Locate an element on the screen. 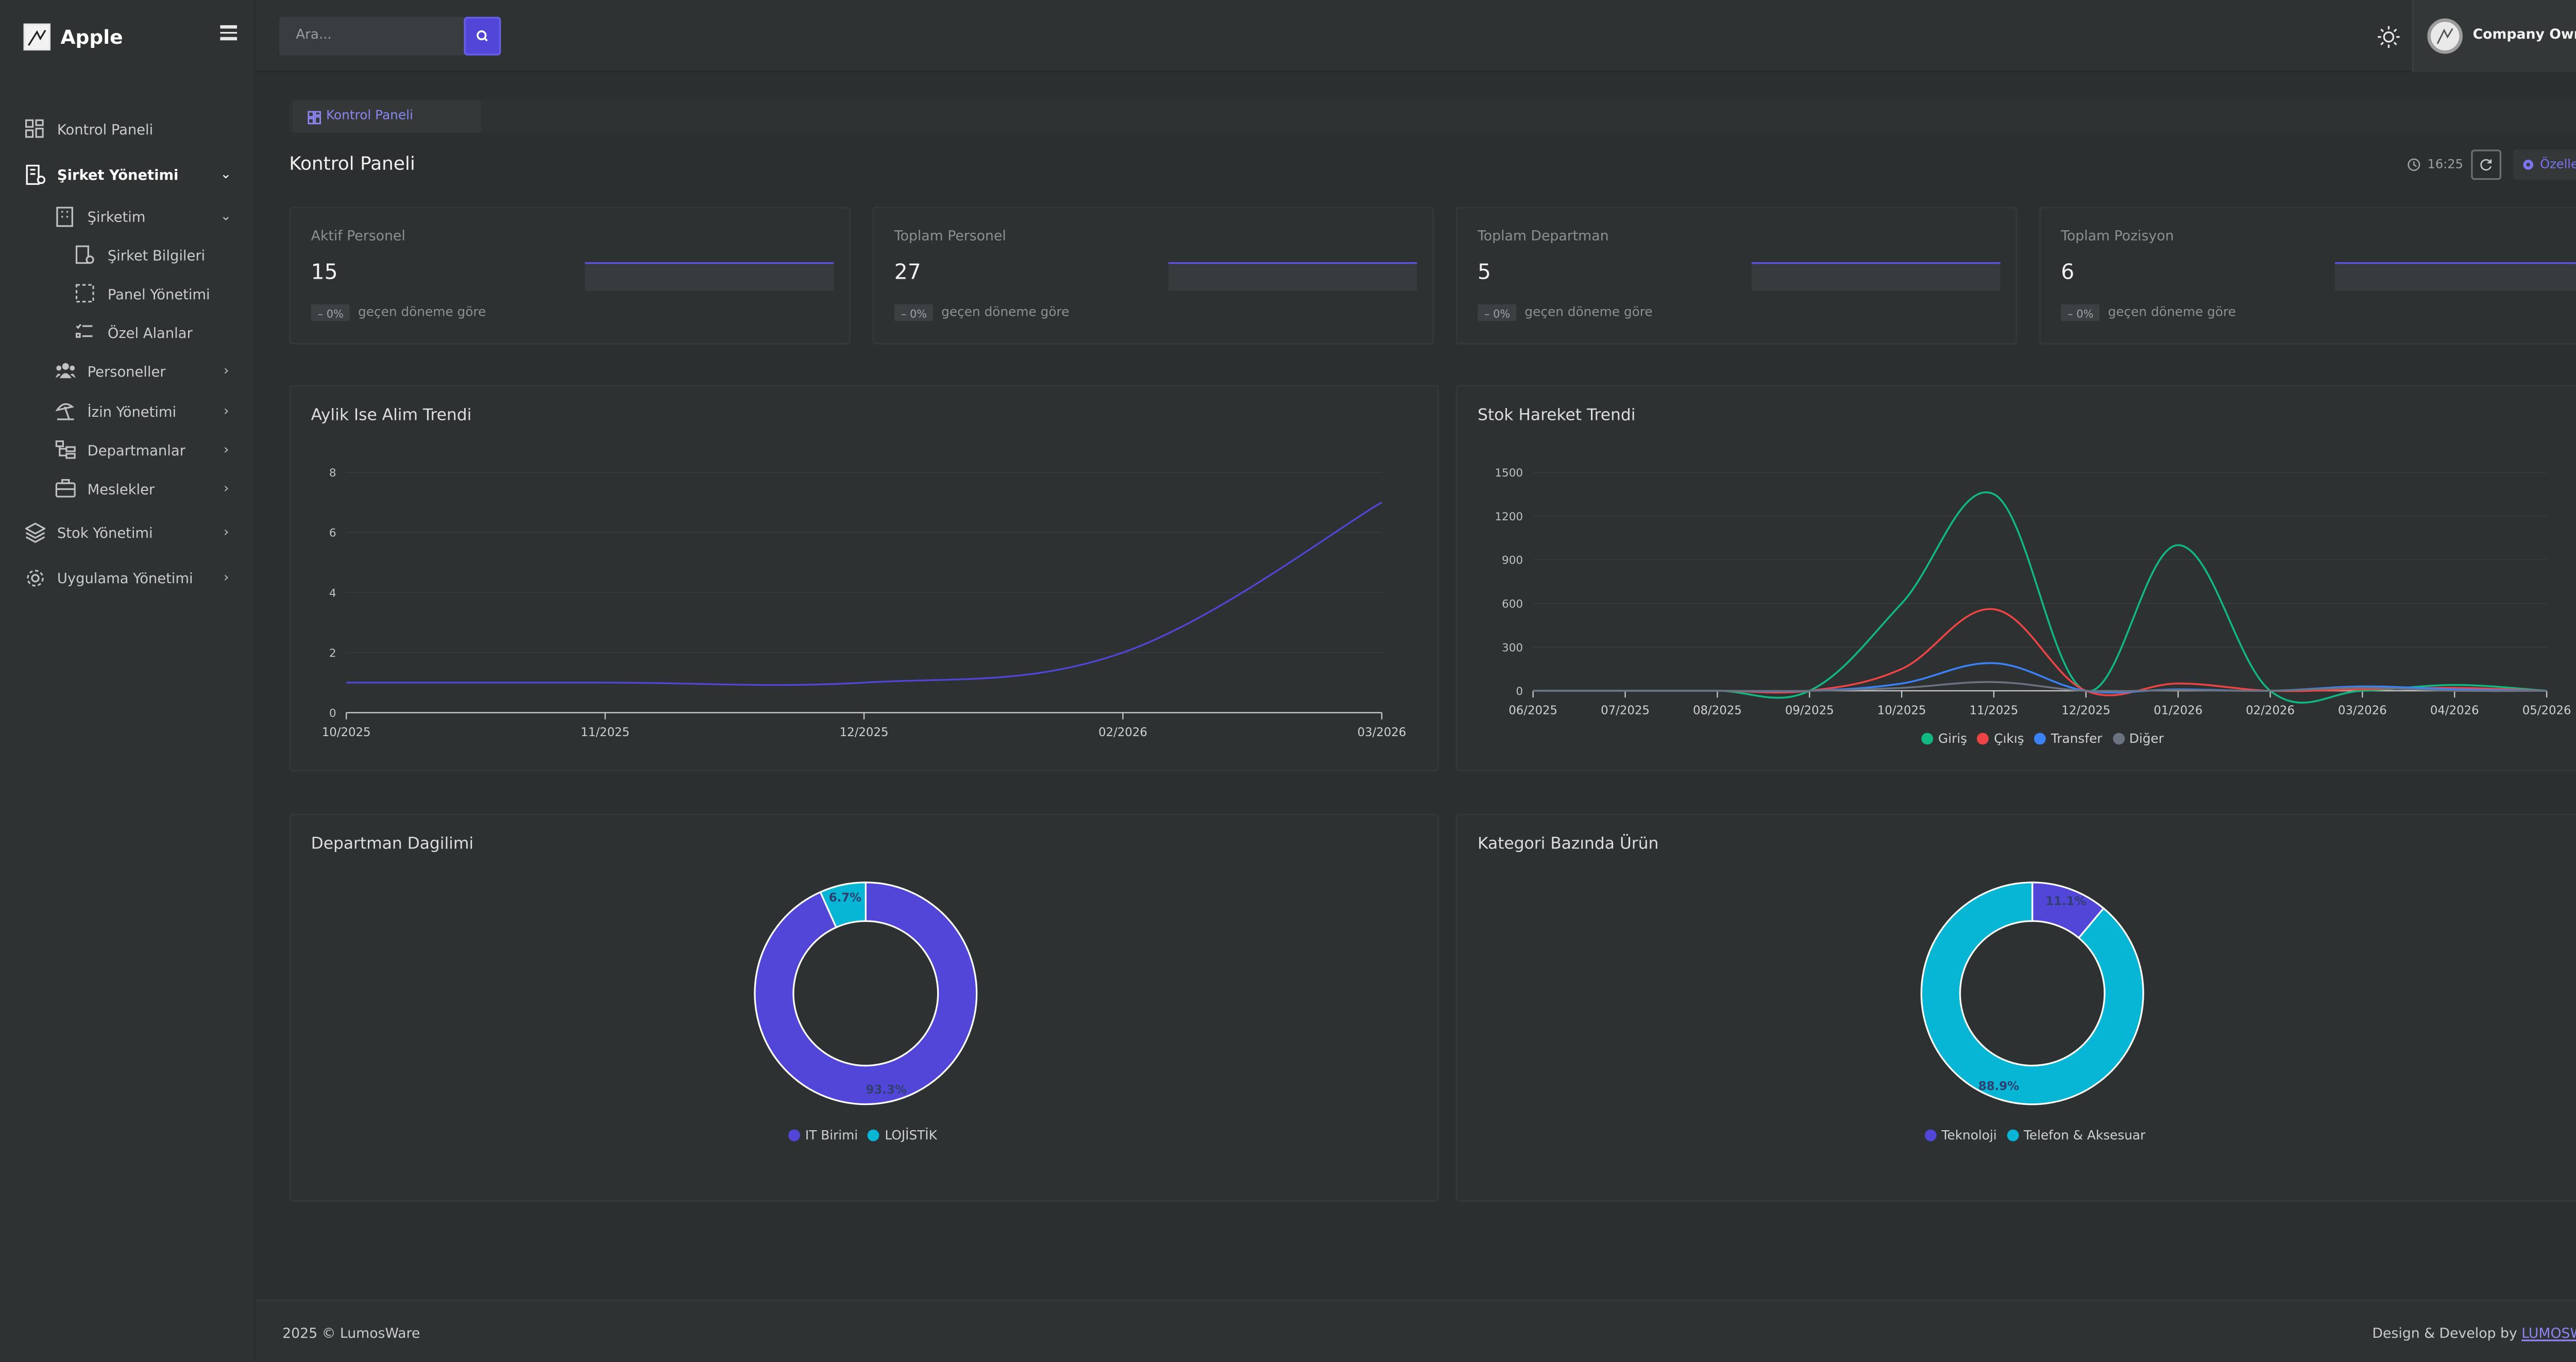 Image resolution: width=2576 pixels, height=1362 pixels. app-name: Apple is located at coordinates (91, 37).